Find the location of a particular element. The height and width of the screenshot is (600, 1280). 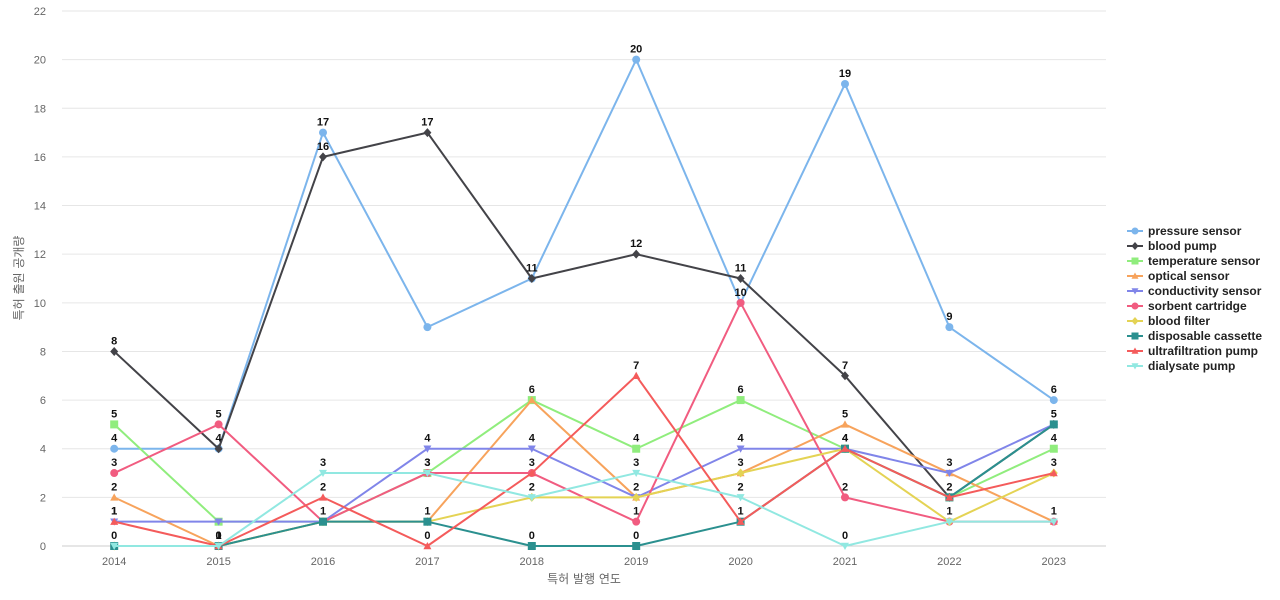

legend-item: ultrafiltration pump is located at coordinates (1192, 351).